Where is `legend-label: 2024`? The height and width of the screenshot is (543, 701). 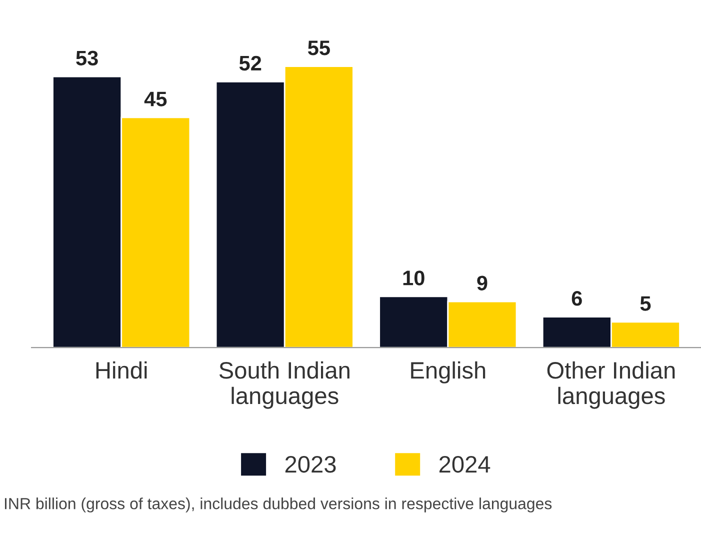
legend-label: 2024 is located at coordinates (464, 464).